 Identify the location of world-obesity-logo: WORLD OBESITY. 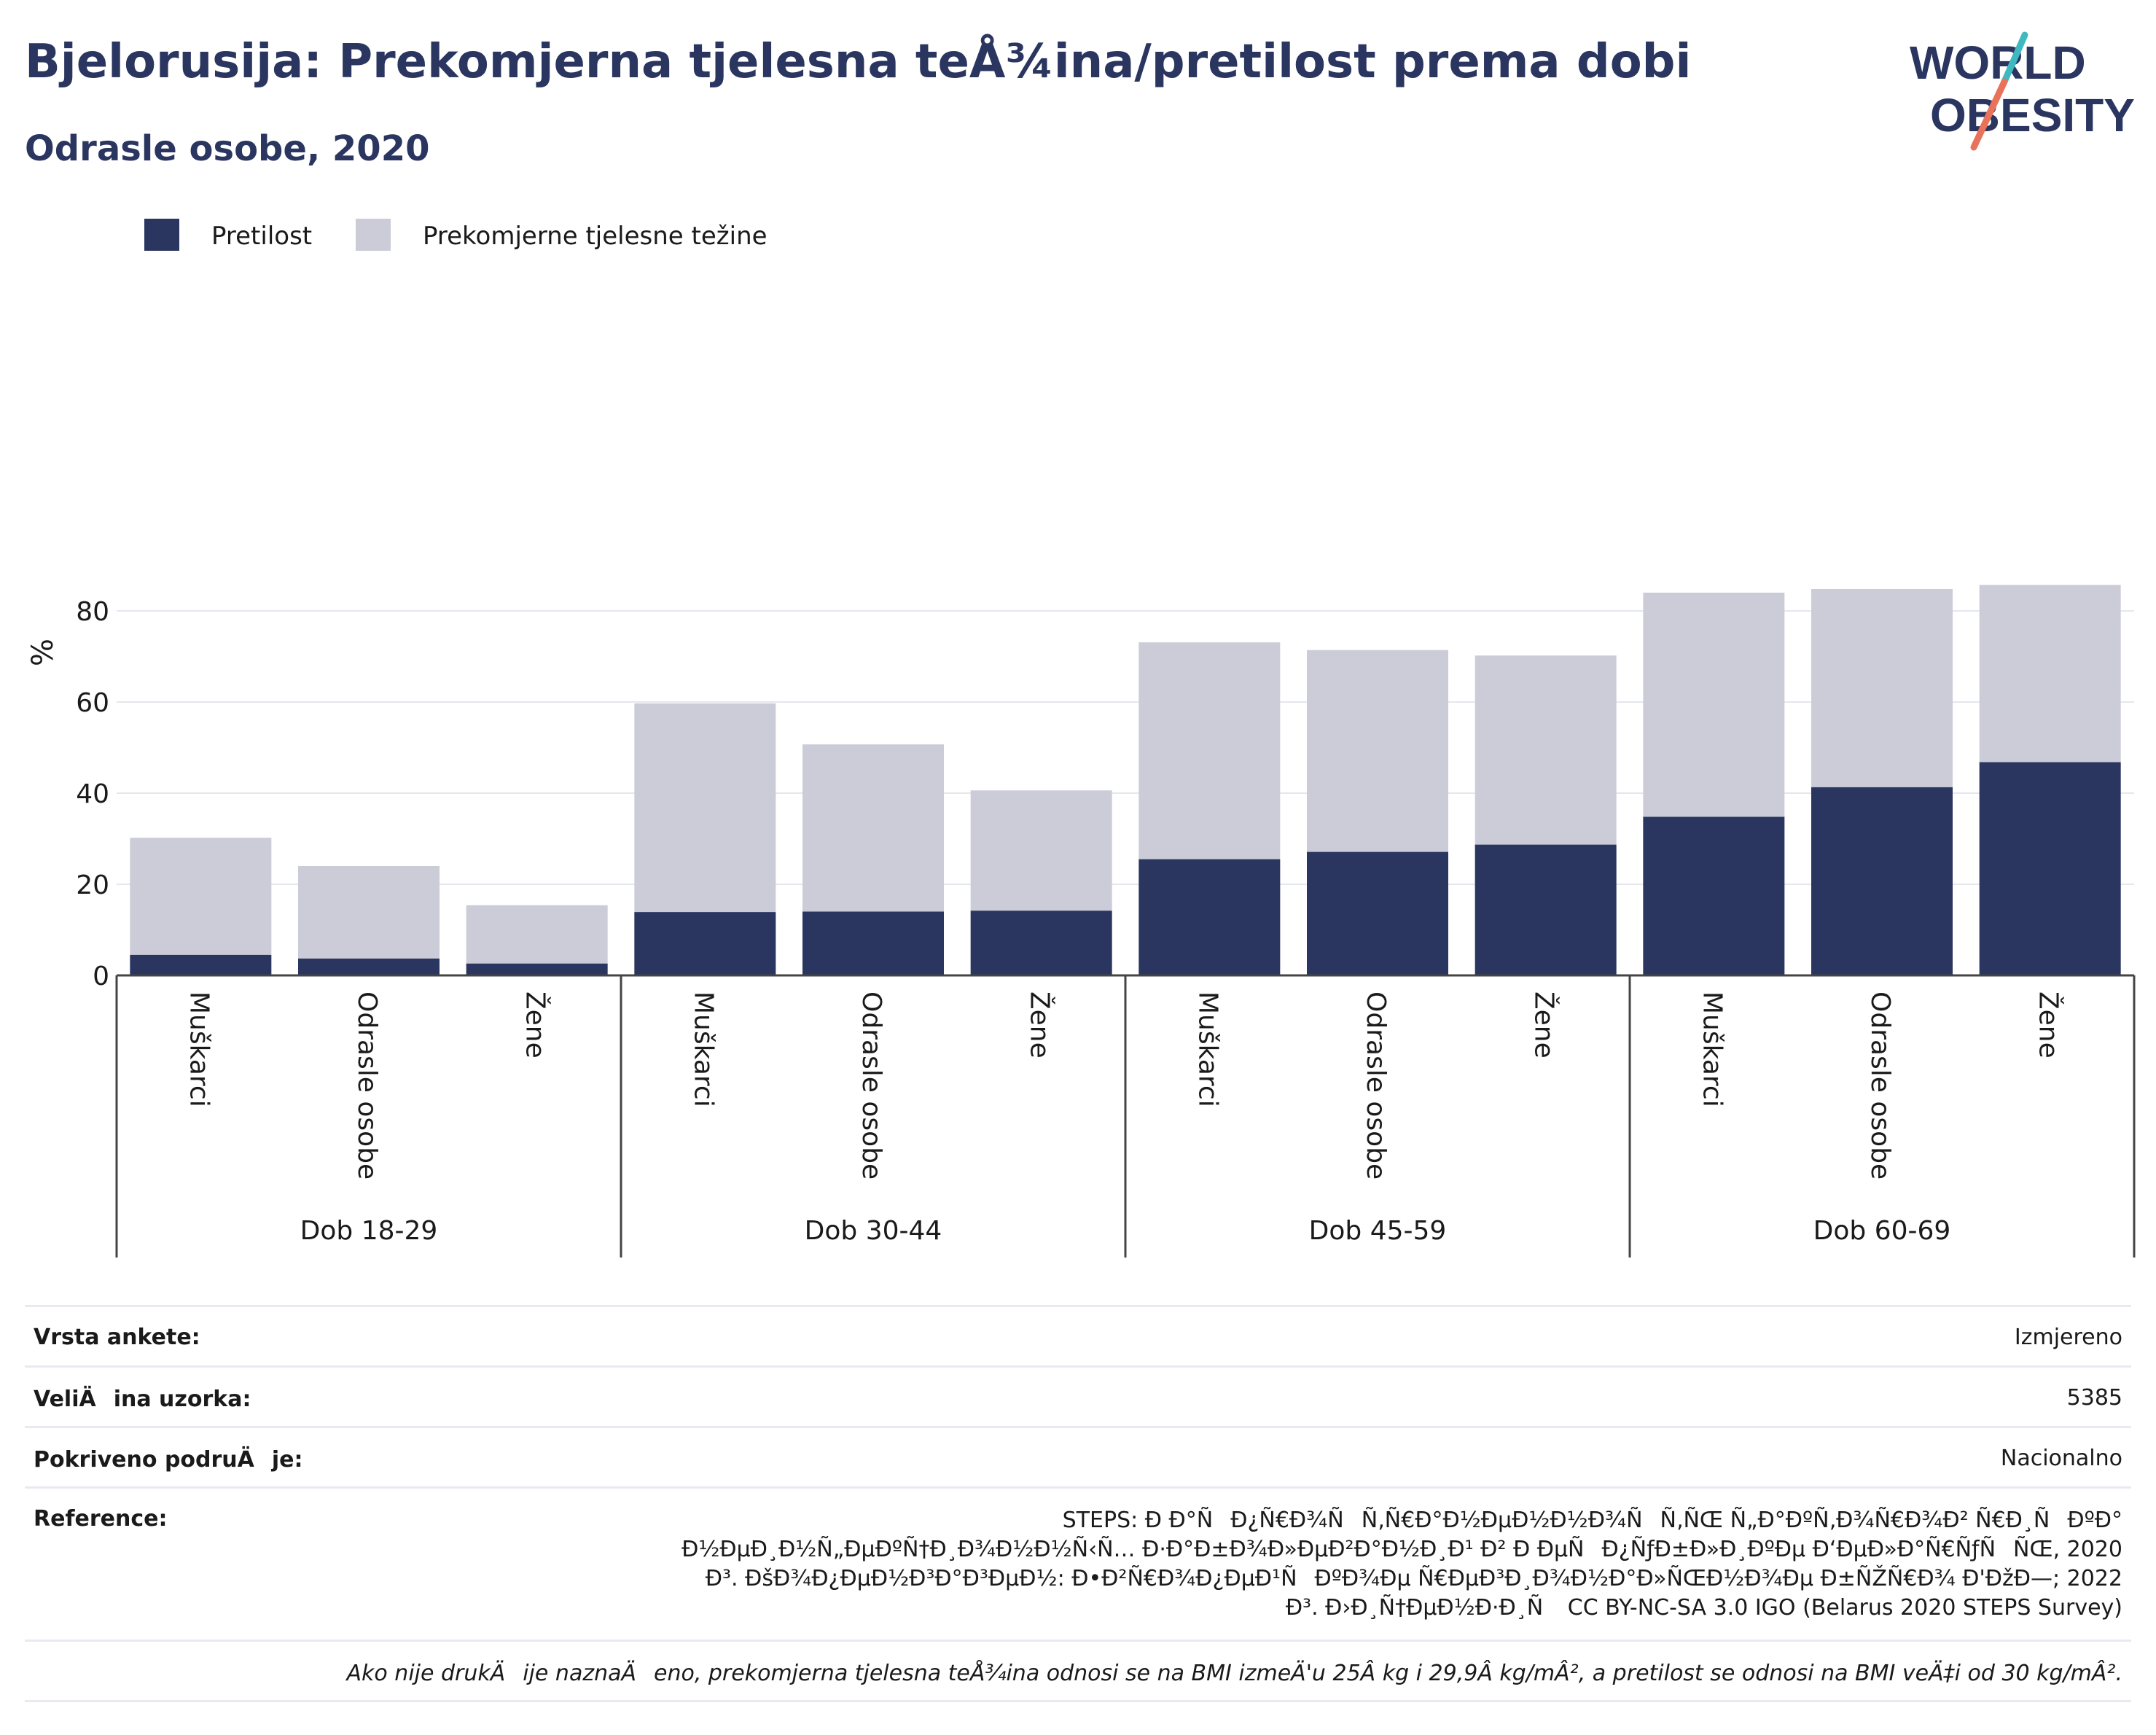
(2023, 91).